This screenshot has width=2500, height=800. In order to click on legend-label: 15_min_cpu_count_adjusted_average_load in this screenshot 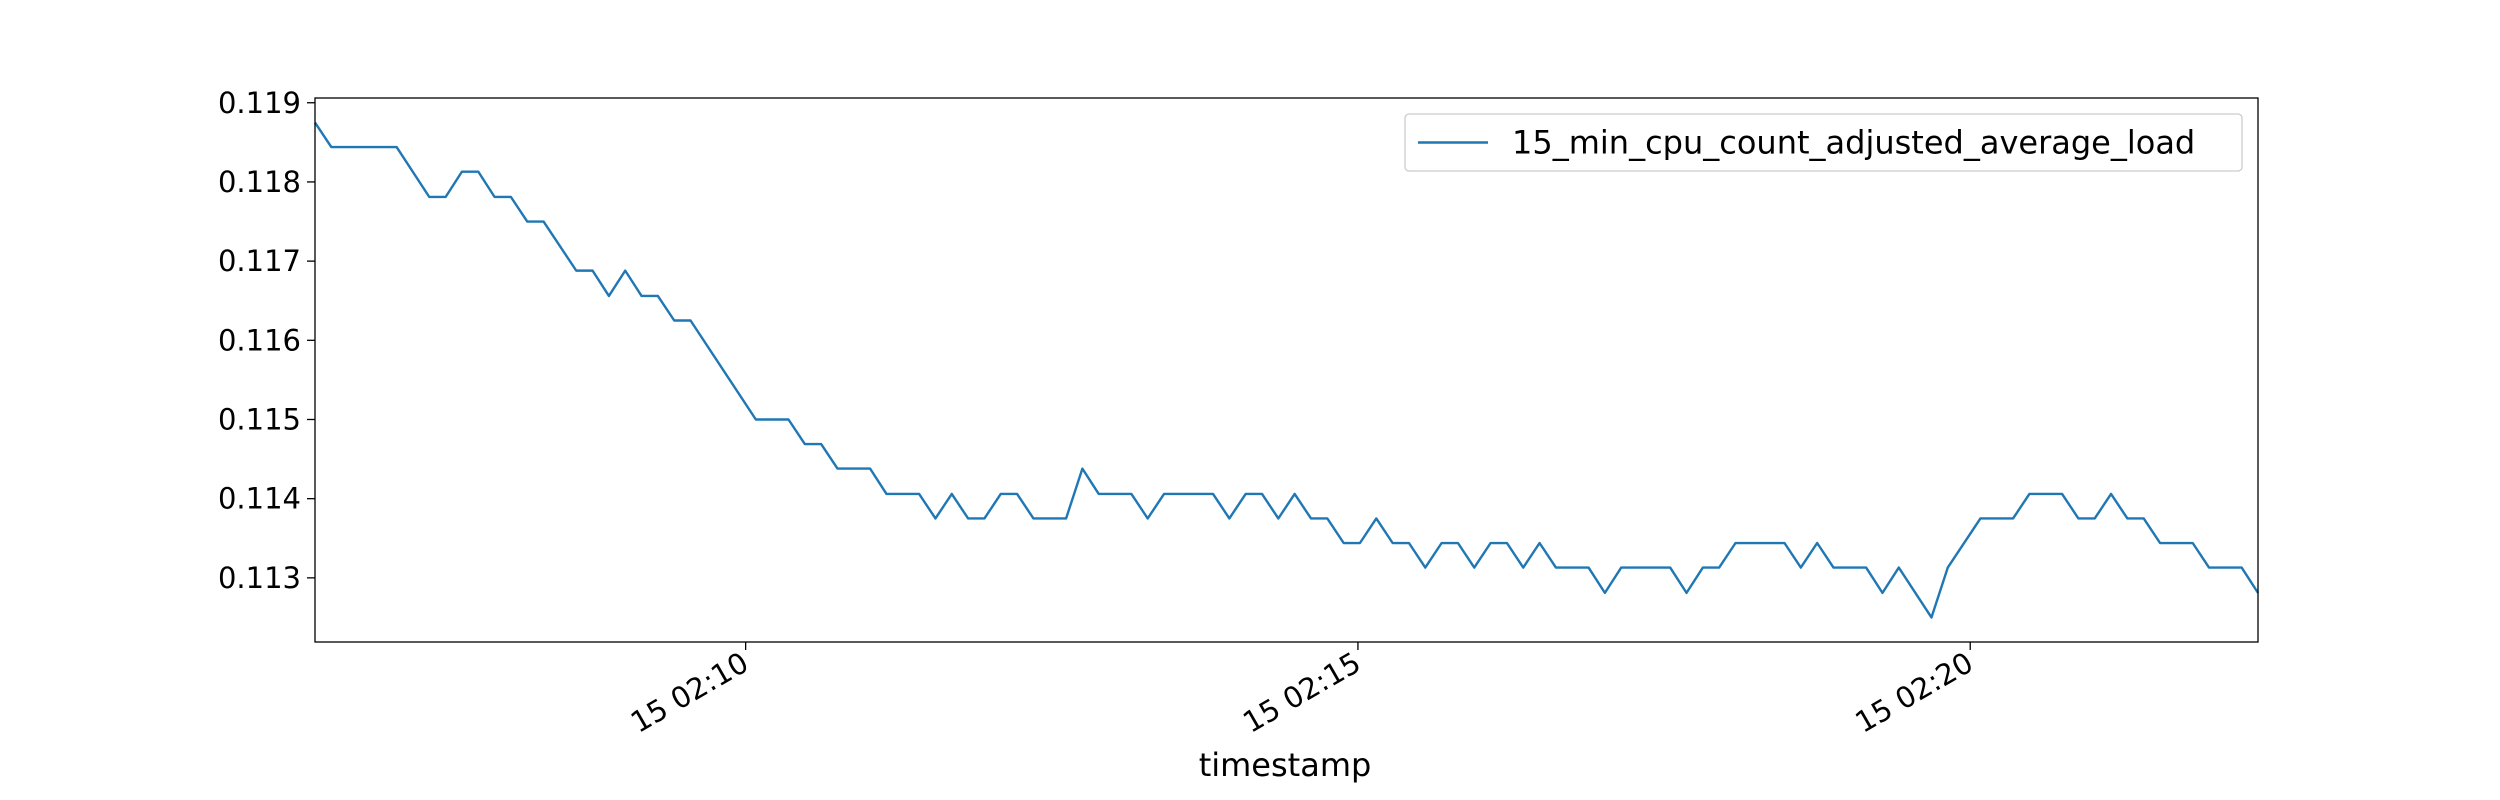, I will do `click(1853, 143)`.